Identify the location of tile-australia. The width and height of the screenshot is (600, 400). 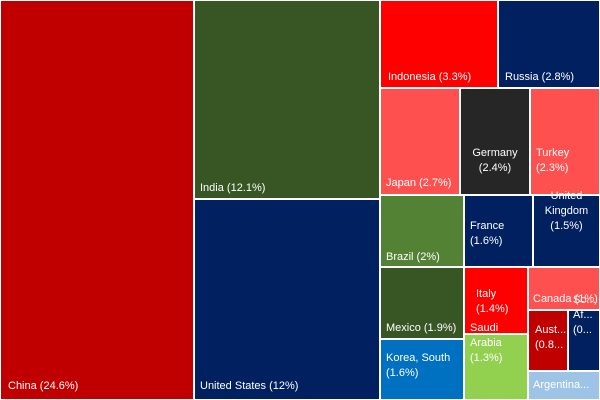
(548, 340).